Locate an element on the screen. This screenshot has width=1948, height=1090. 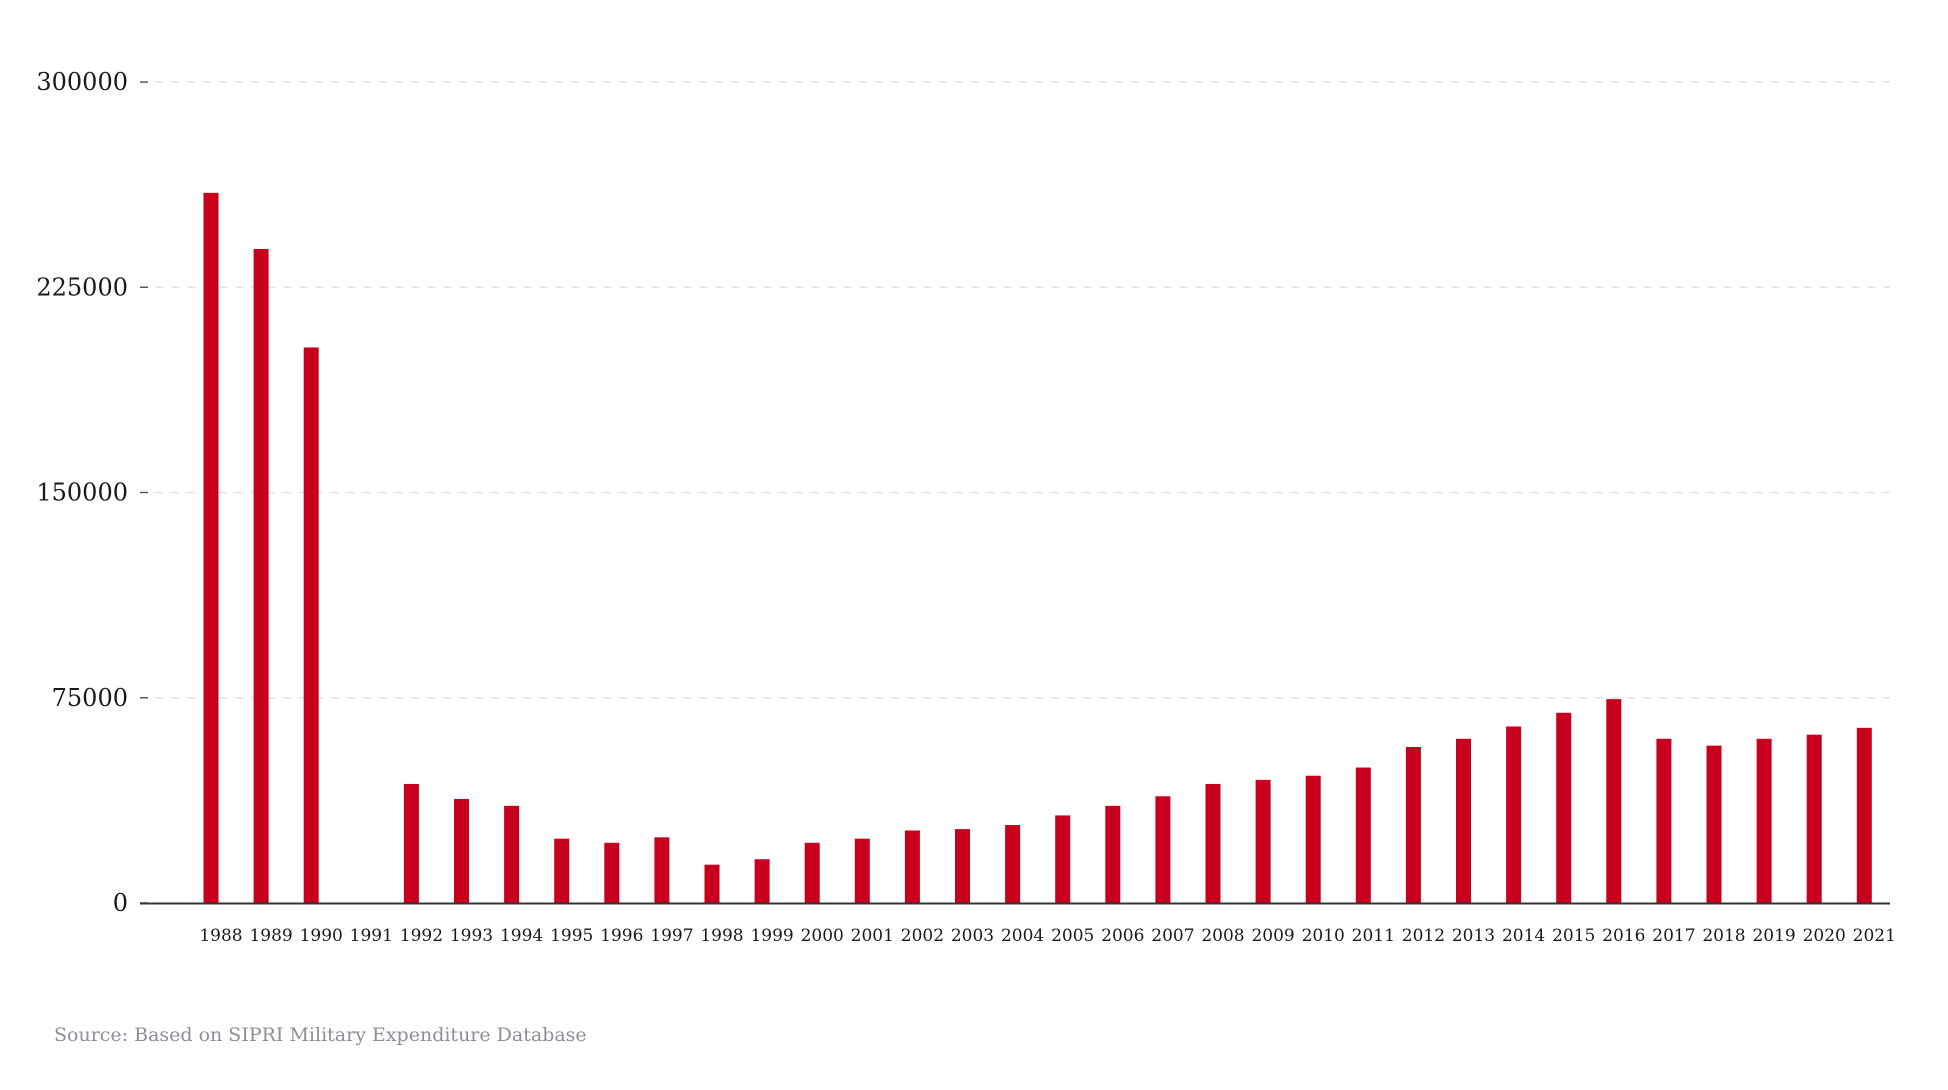
bar-2008 is located at coordinates (1213, 843).